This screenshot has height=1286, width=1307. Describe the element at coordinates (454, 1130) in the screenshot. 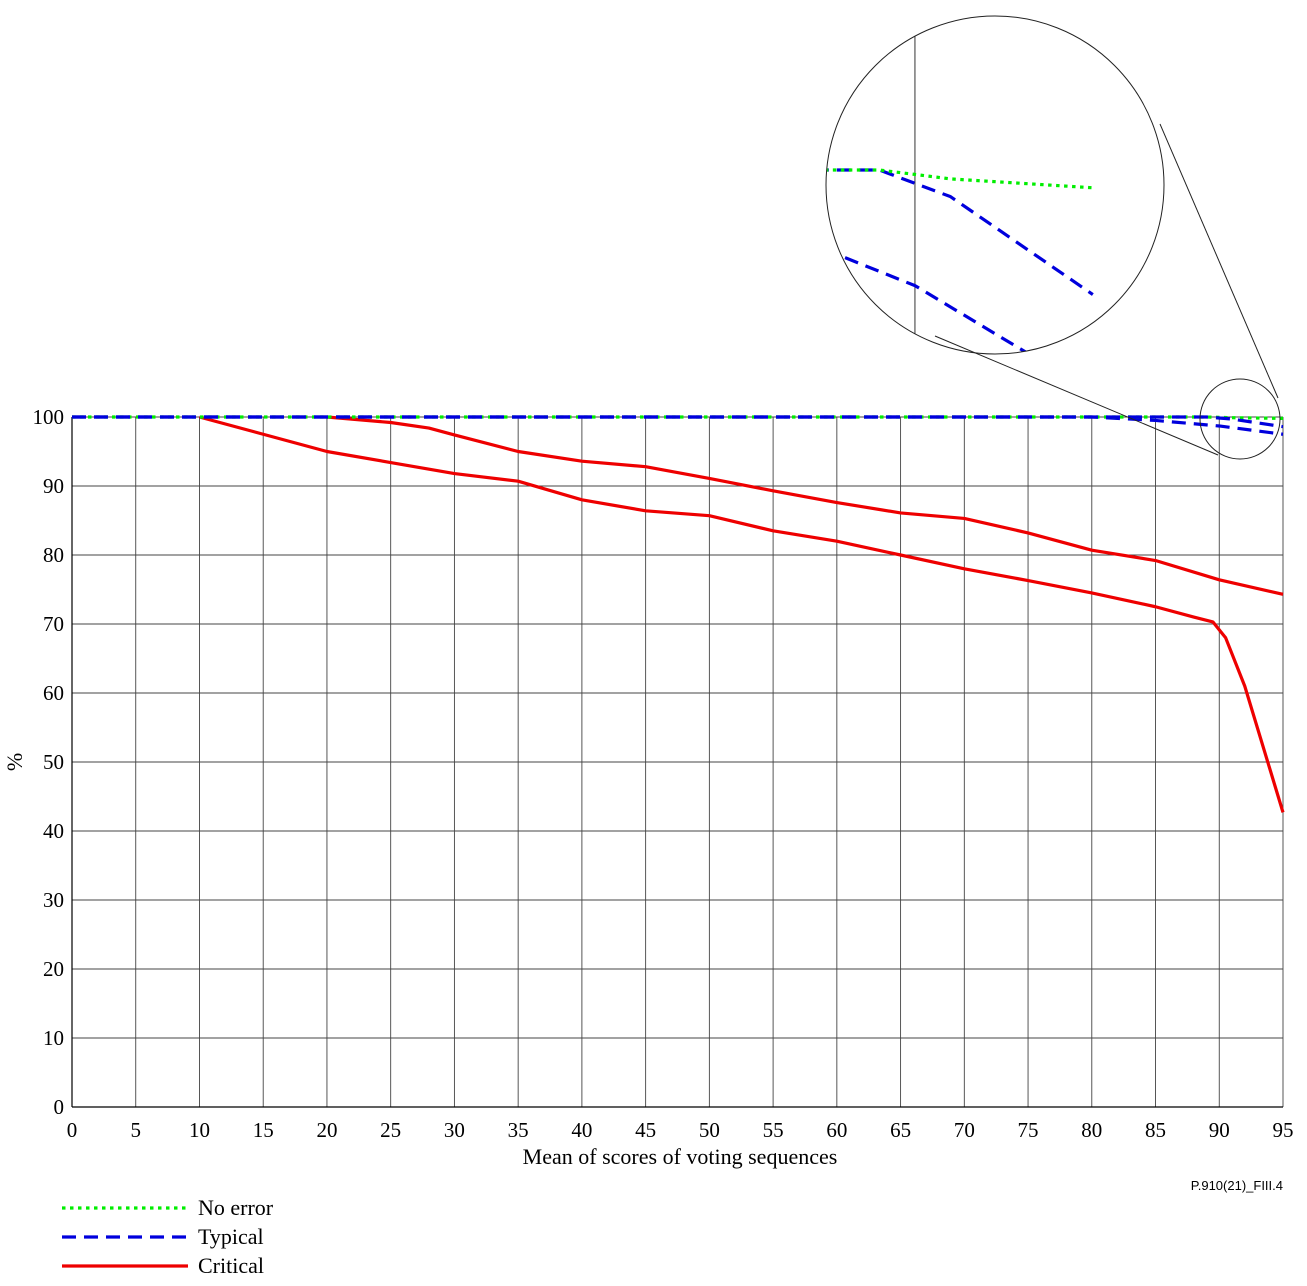

I see `x-tick-label: 30` at that location.